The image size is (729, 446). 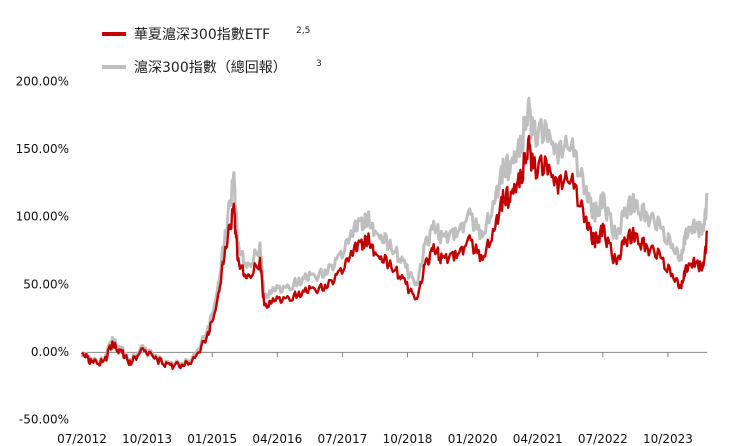 What do you see at coordinates (277, 439) in the screenshot?
I see `x-tick-label: 04/2016` at bounding box center [277, 439].